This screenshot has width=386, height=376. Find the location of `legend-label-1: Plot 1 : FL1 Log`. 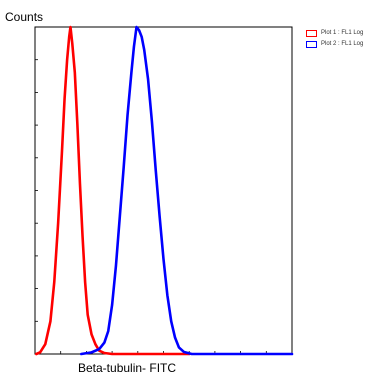

legend-label-1: Plot 1 : FL1 Log is located at coordinates (342, 33).